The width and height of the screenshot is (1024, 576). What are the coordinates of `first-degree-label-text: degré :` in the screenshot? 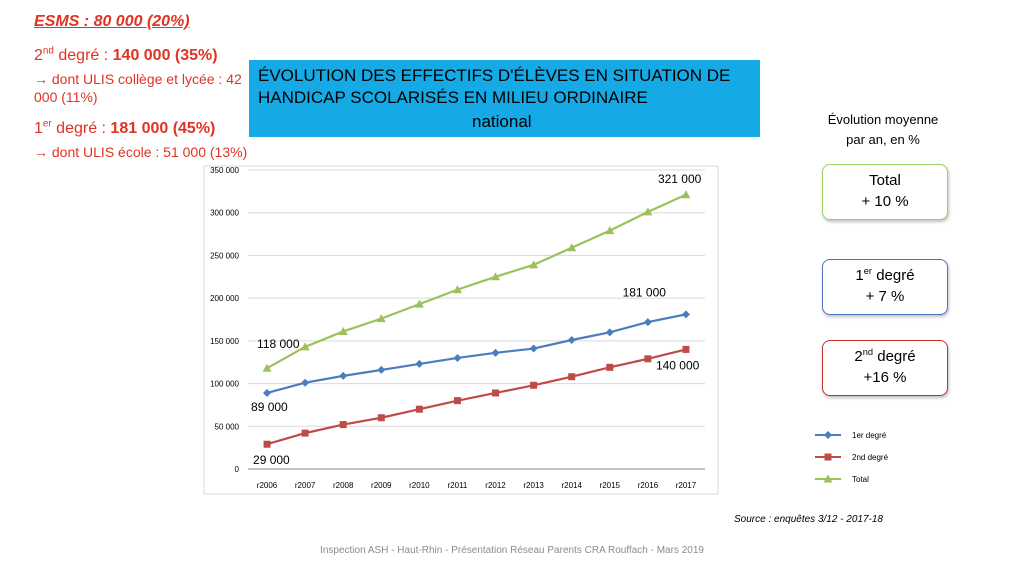 It's located at (81, 128).